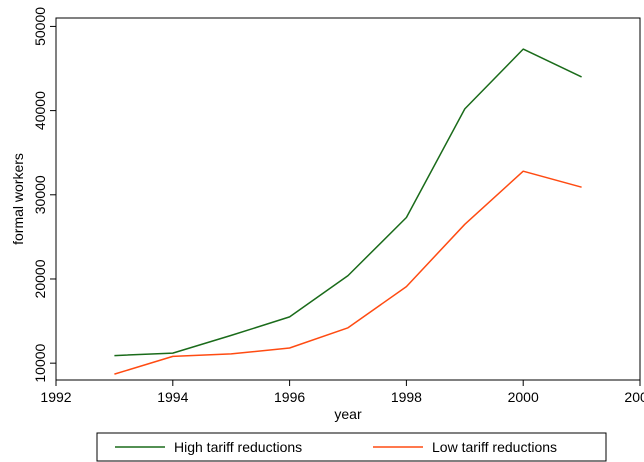 Image resolution: width=644 pixels, height=462 pixels. I want to click on legend-box, so click(351, 447).